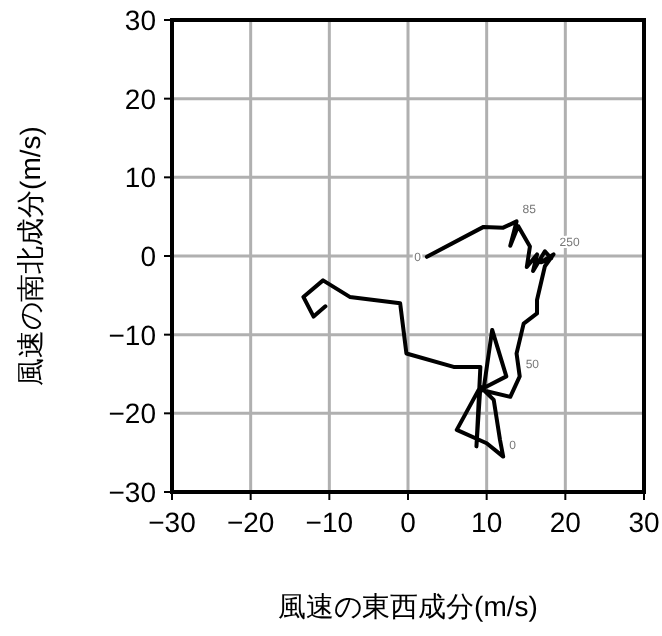 The height and width of the screenshot is (636, 662). I want to click on y-tick-label: −30, so click(132, 492).